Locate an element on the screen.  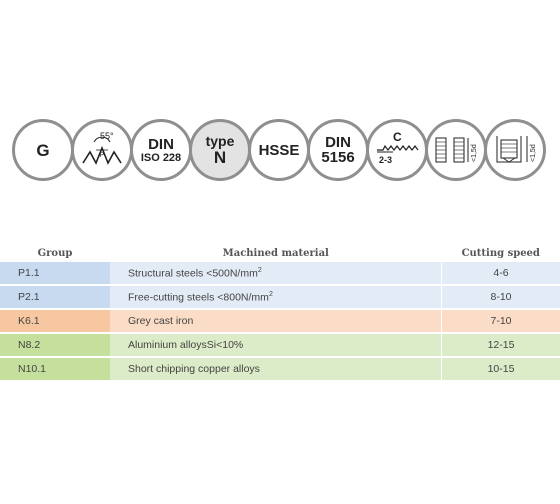
chamfer-c-icon: C 2-3 is located at coordinates (397, 150).